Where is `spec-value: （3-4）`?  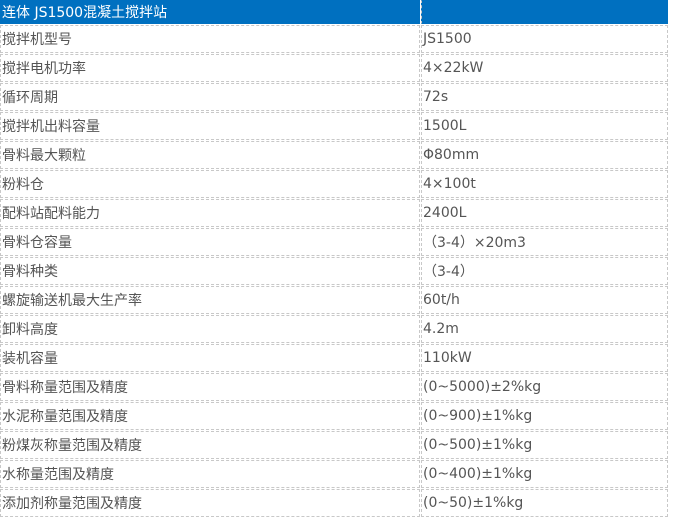 spec-value: （3-4） is located at coordinates (544, 271).